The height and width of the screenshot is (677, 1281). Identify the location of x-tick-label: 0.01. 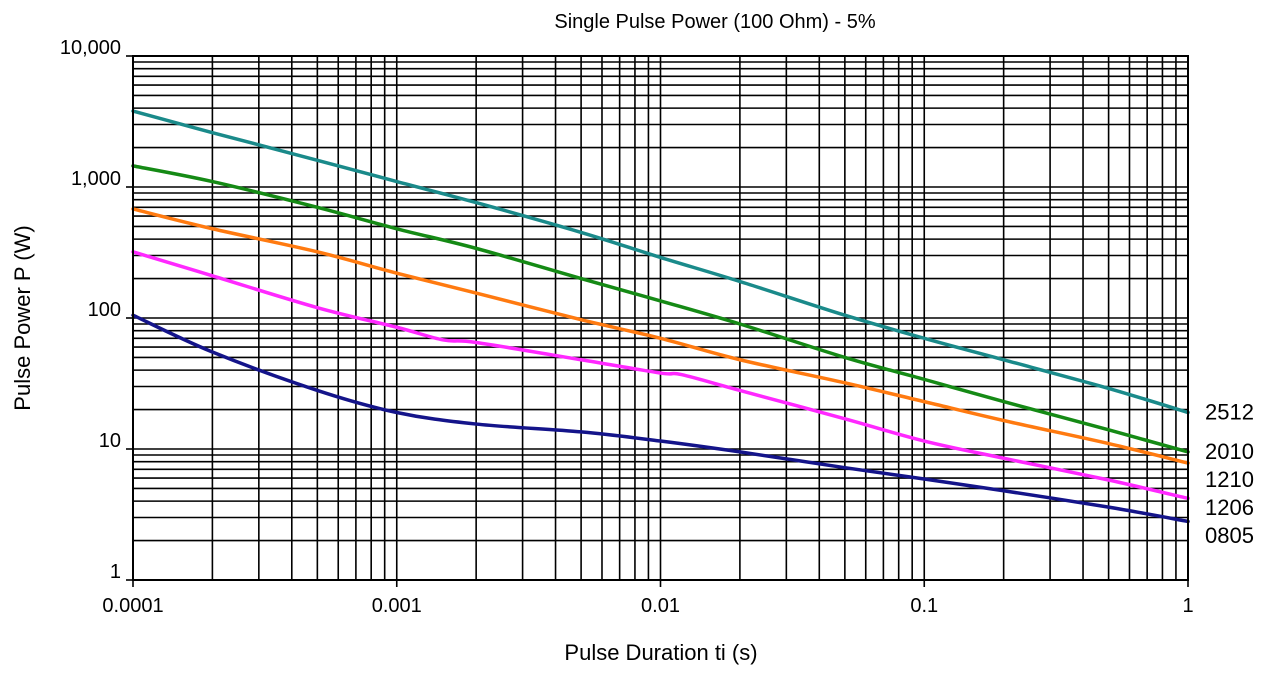
(660, 606).